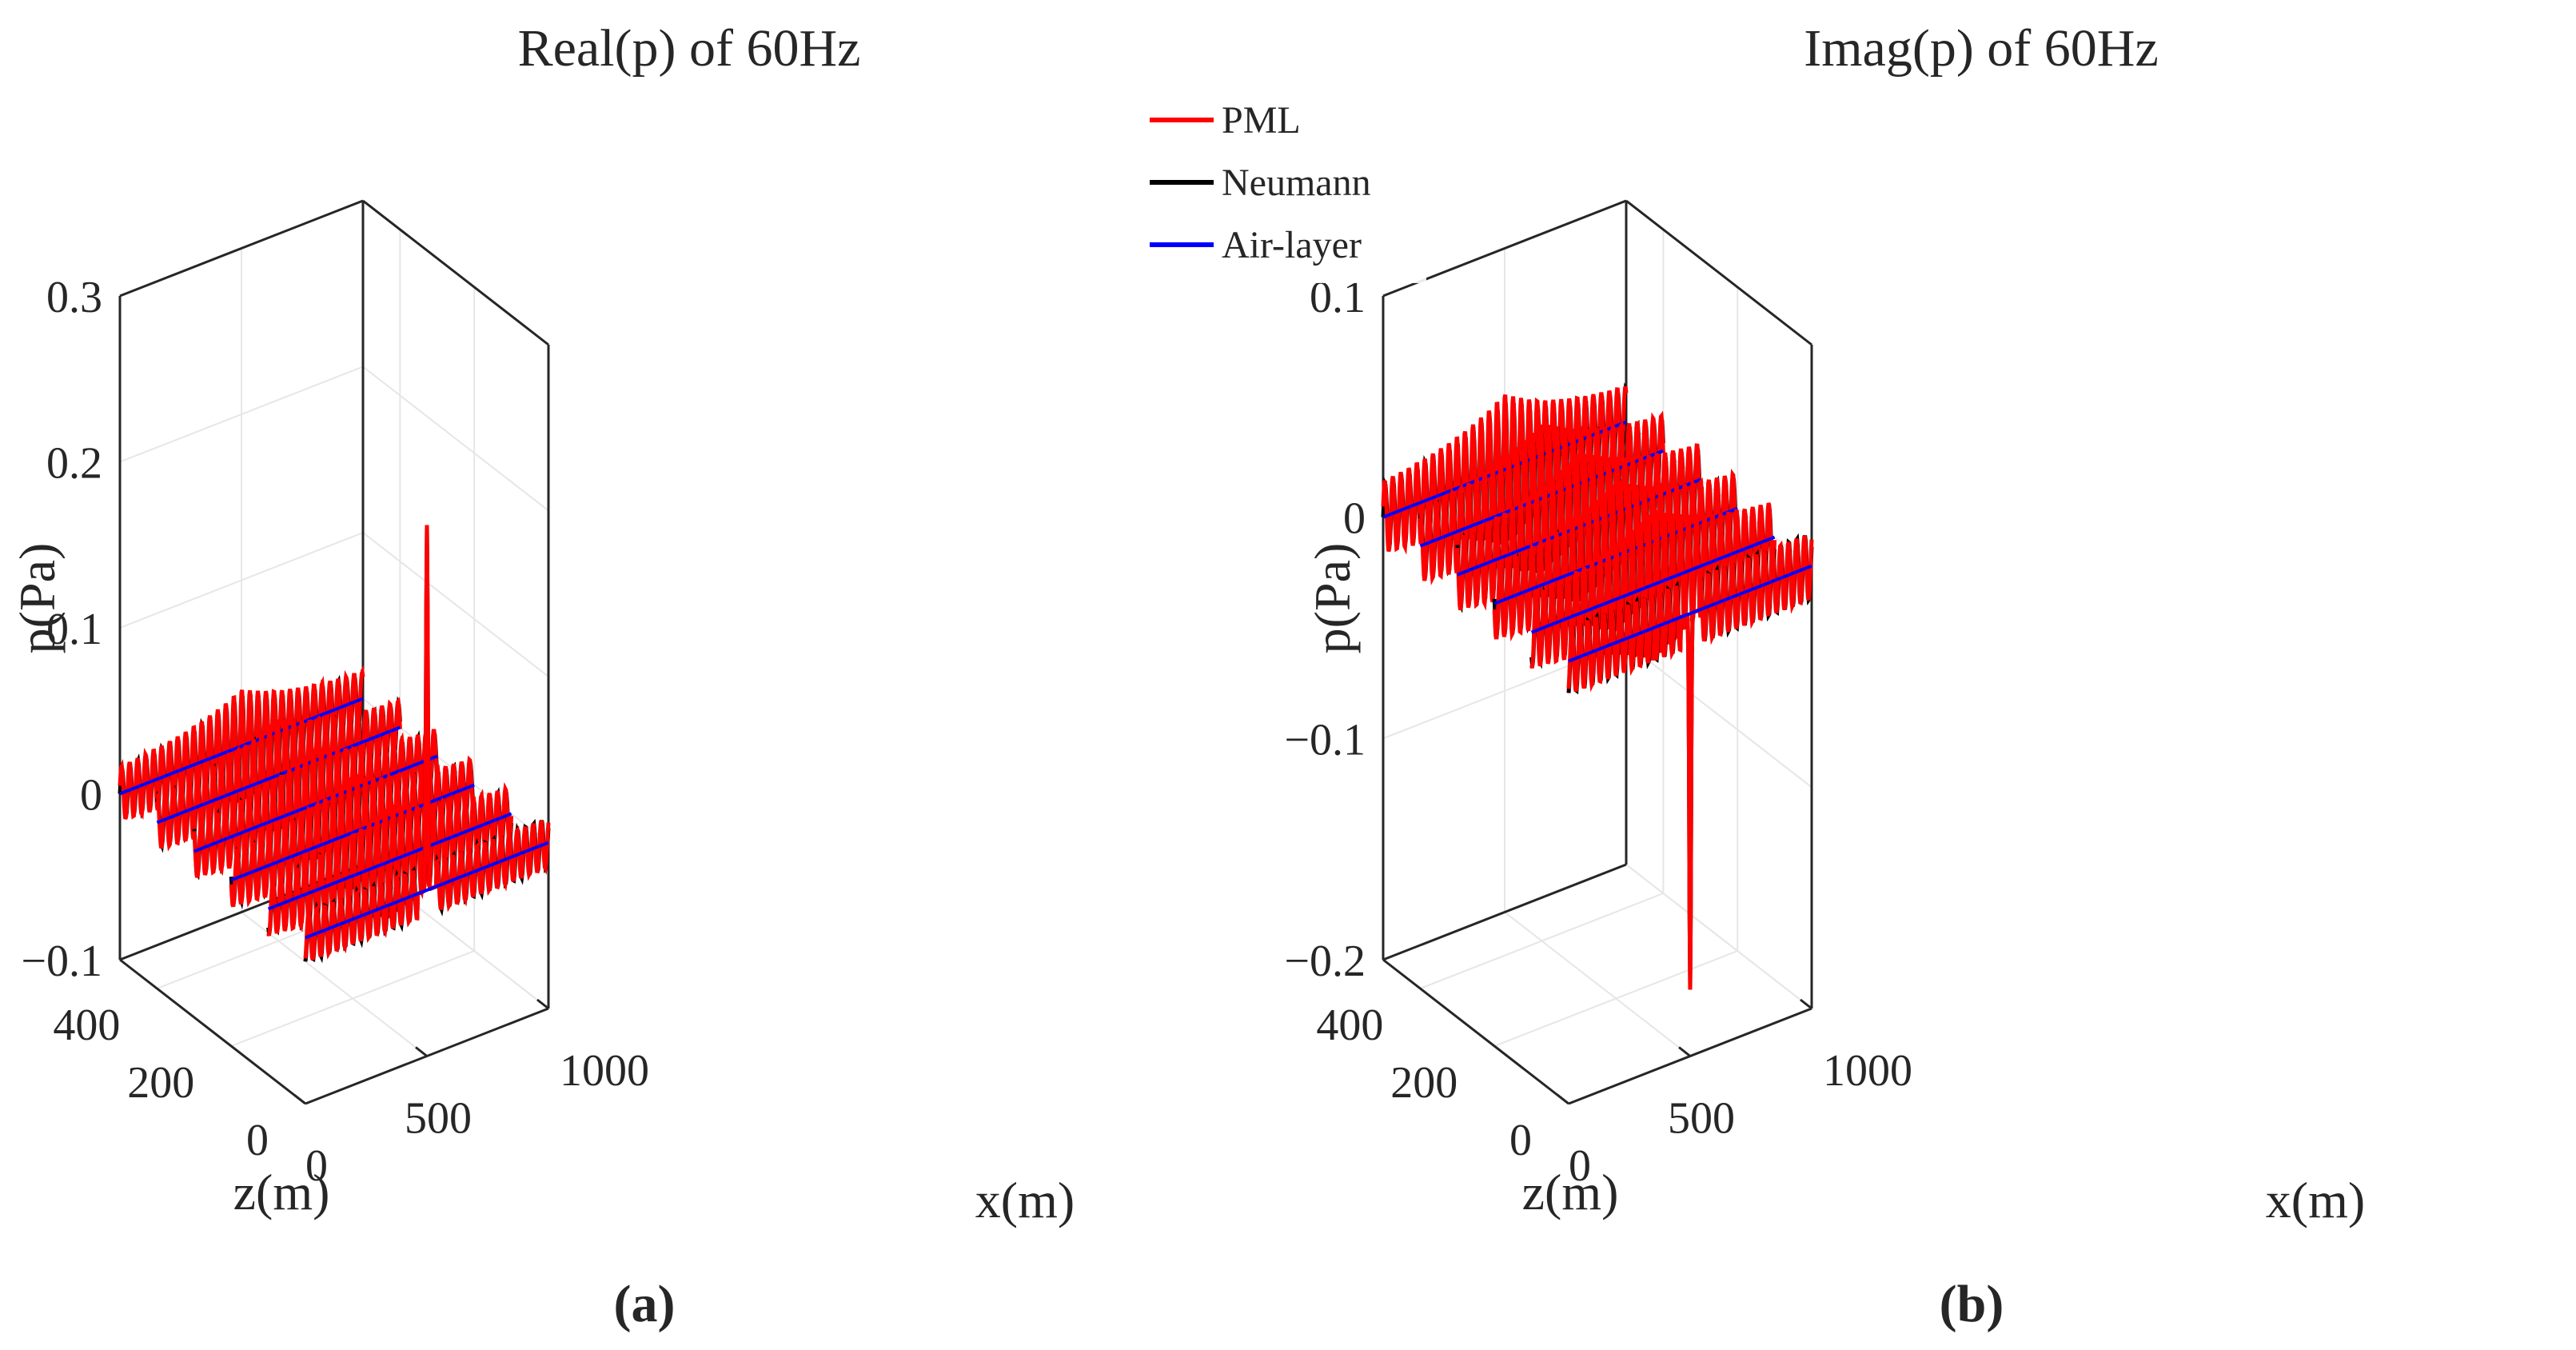  What do you see at coordinates (37, 598) in the screenshot?
I see `panel-a-zlabel: p(Pa)` at bounding box center [37, 598].